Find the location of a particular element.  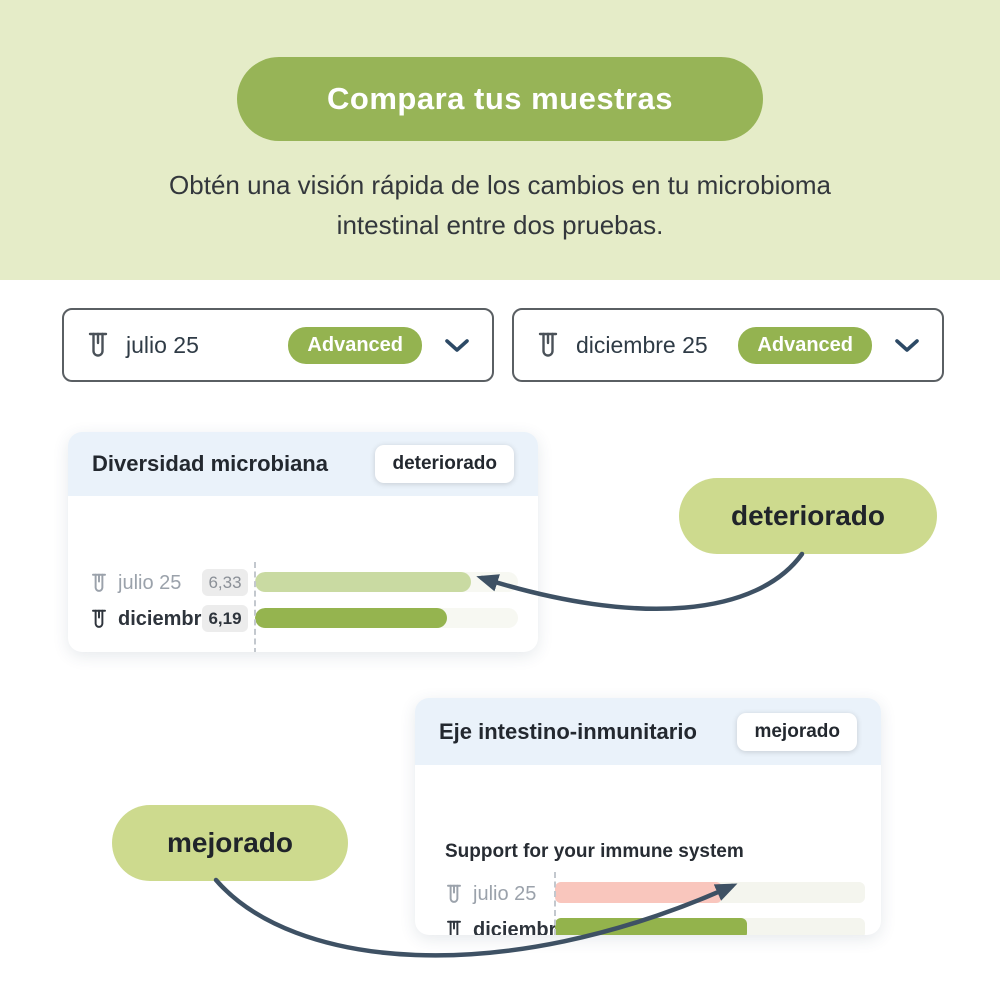

callout-label: mejorado is located at coordinates (230, 842).